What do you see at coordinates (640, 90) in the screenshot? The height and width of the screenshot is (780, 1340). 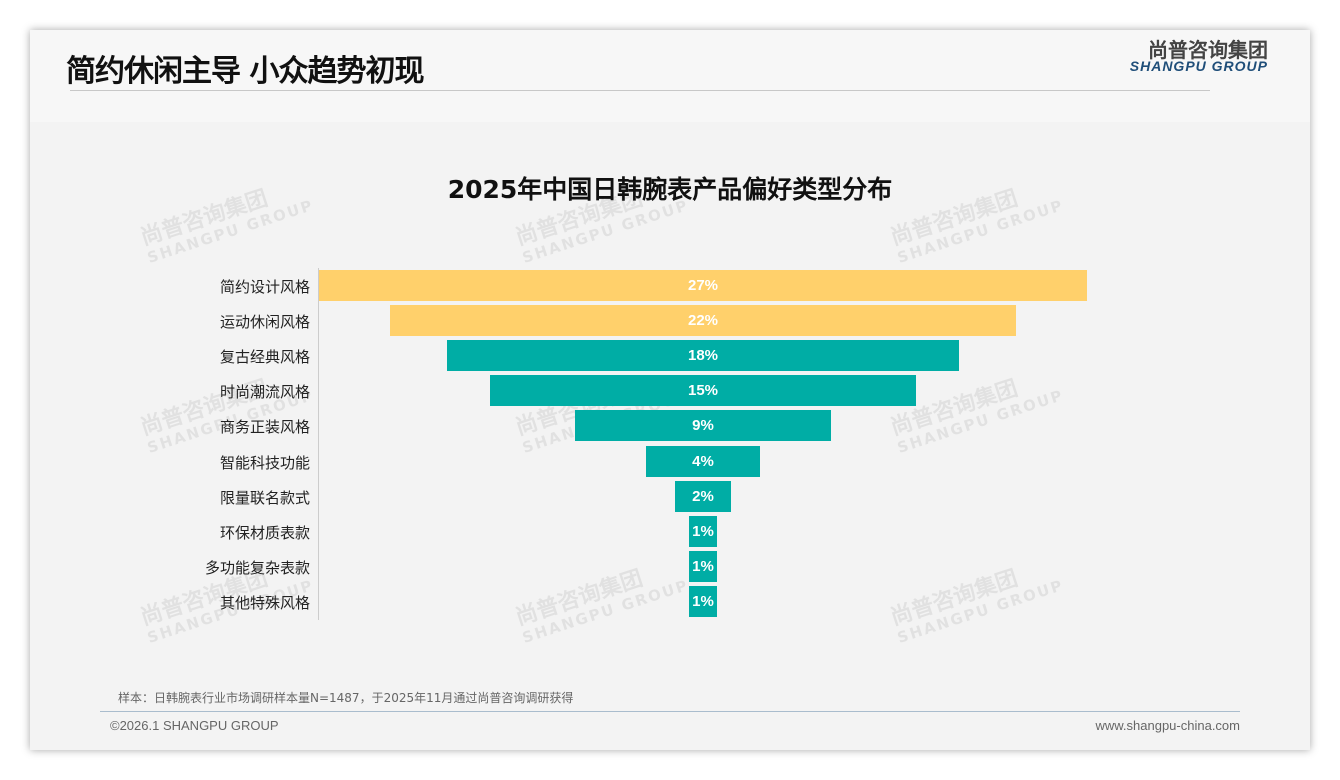 I see `header-divider` at bounding box center [640, 90].